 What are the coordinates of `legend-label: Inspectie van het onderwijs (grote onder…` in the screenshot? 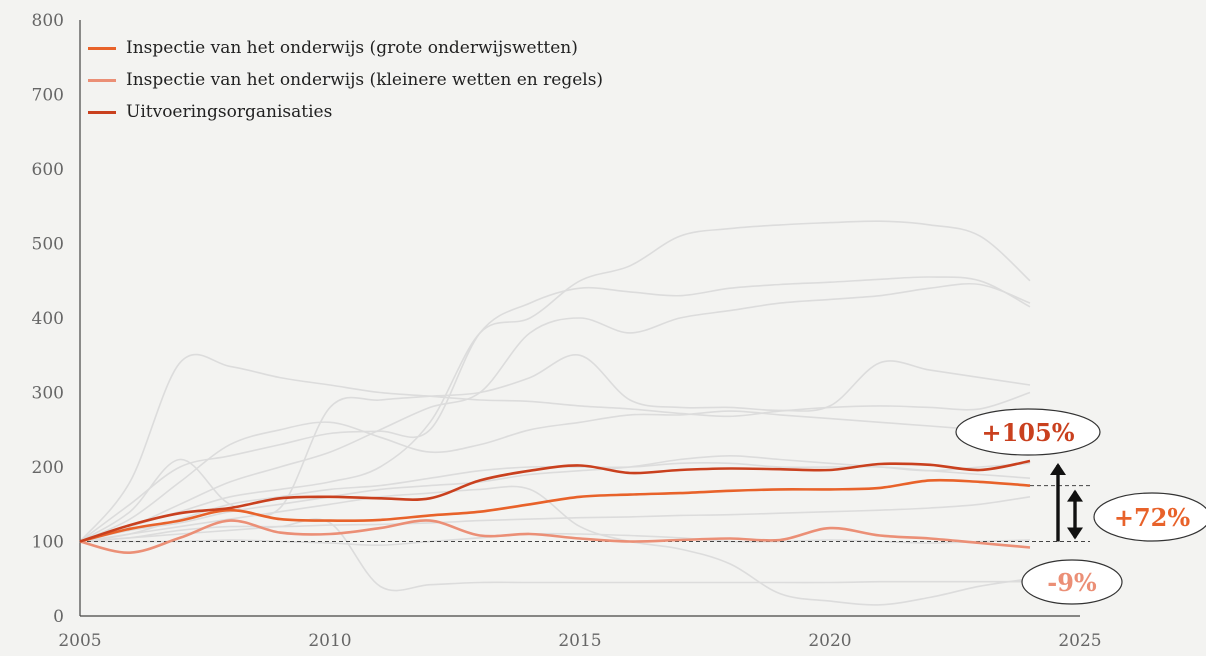 It's located at (352, 48).